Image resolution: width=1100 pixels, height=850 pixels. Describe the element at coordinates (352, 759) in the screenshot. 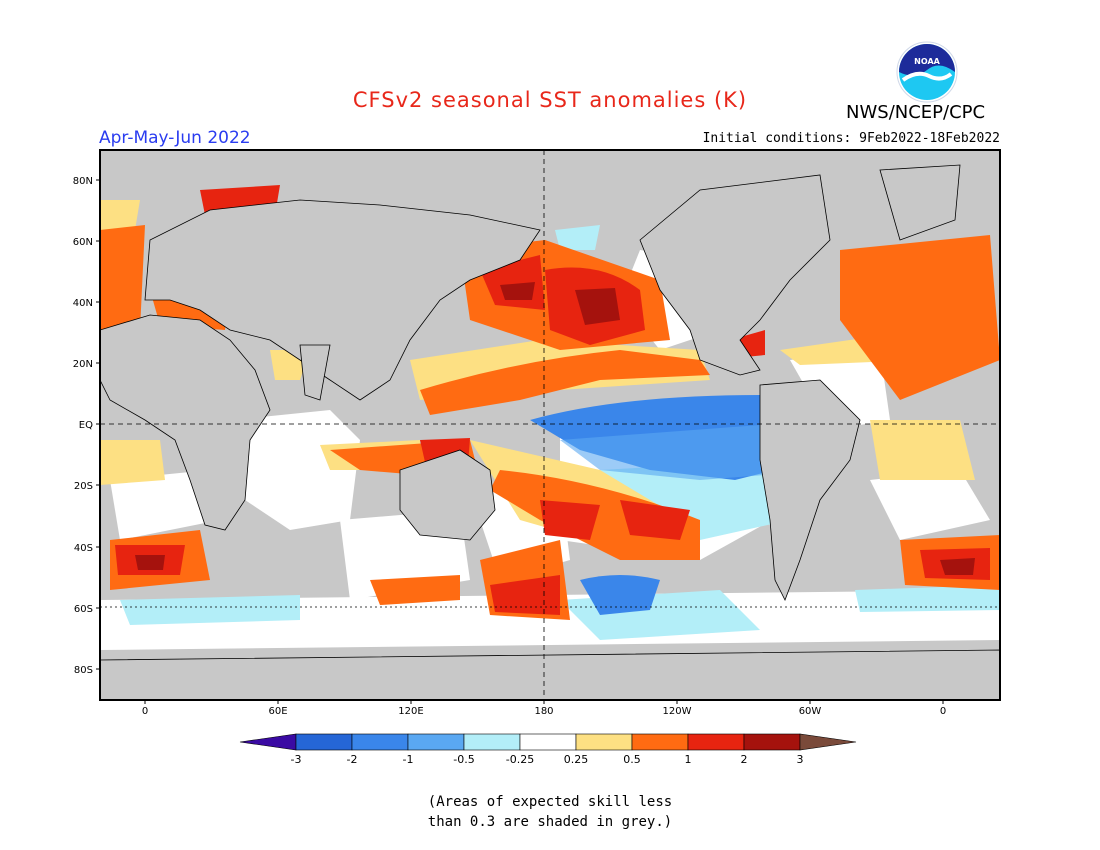

I see `colorbar-label: -2` at that location.